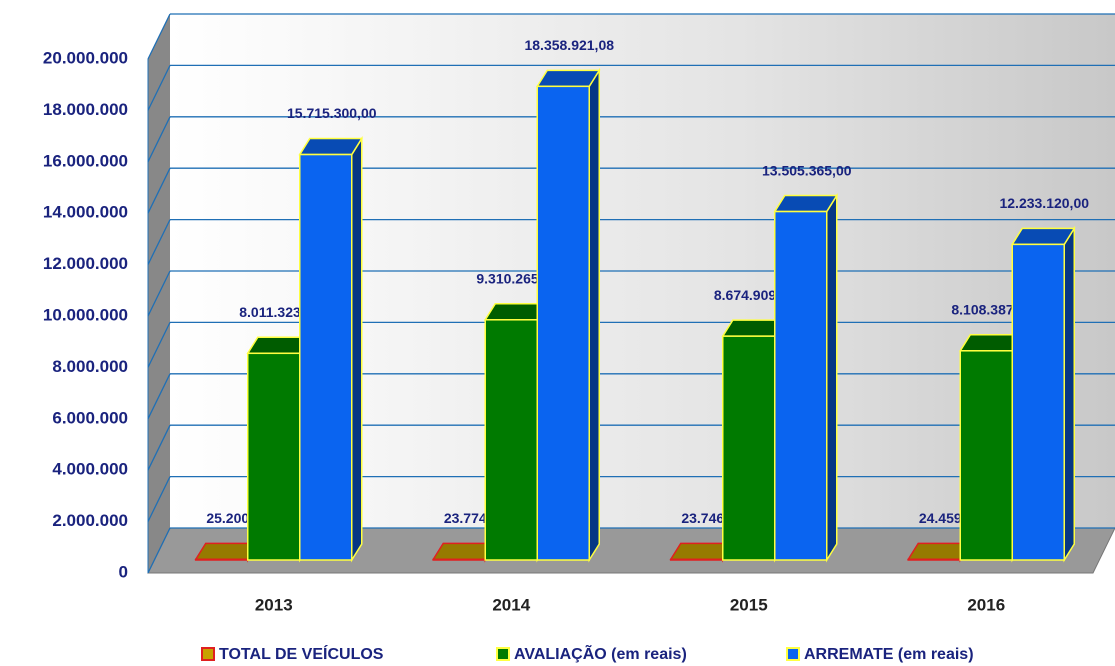 The height and width of the screenshot is (666, 1115). I want to click on x-tick-label: 2013, so click(274, 604).